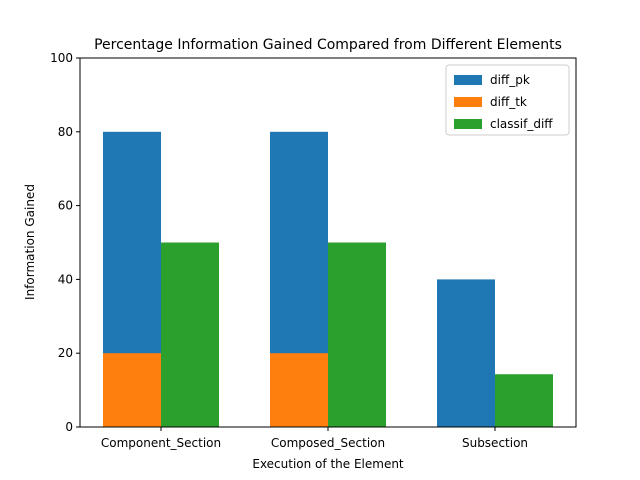  I want to click on legend: diff_pk diff_tk classif_diff, so click(507, 100).